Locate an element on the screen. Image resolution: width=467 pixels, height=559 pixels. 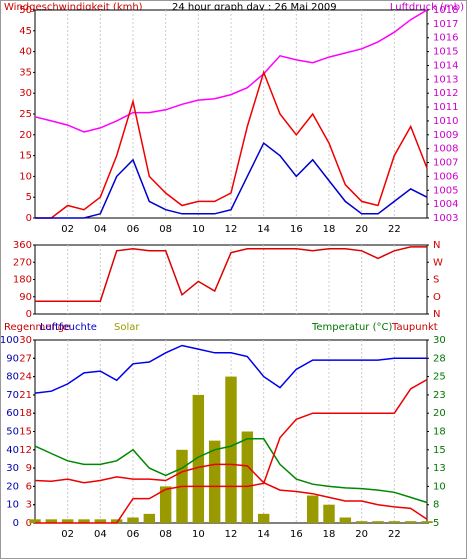
y-tick-label: 30 is located at coordinates (25, 93).